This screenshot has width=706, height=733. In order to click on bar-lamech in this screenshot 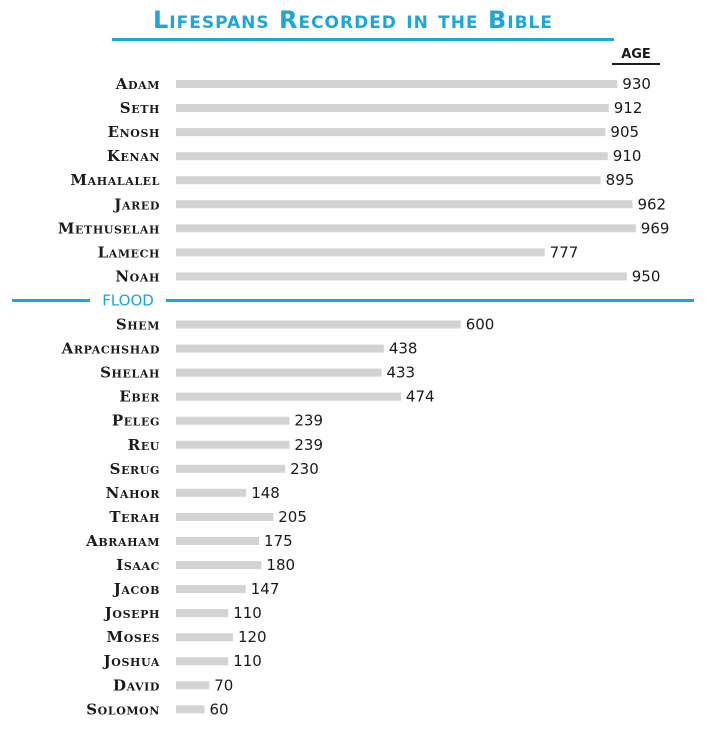, I will do `click(360, 252)`.